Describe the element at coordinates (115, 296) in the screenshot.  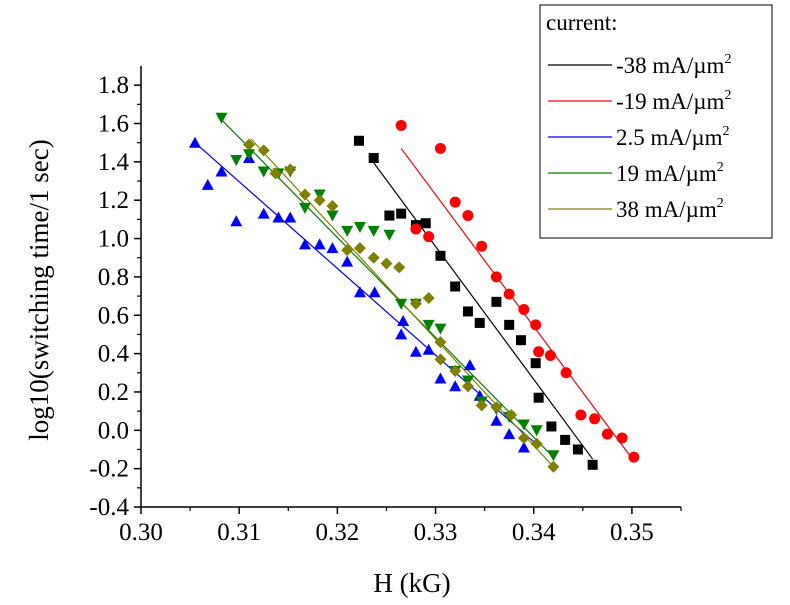
I see `y-axis: -0.4 -0.2 0.0 0.2 0.4 0.6 0.8 1.0 1.2 1.4 1.6 1.8` at that location.